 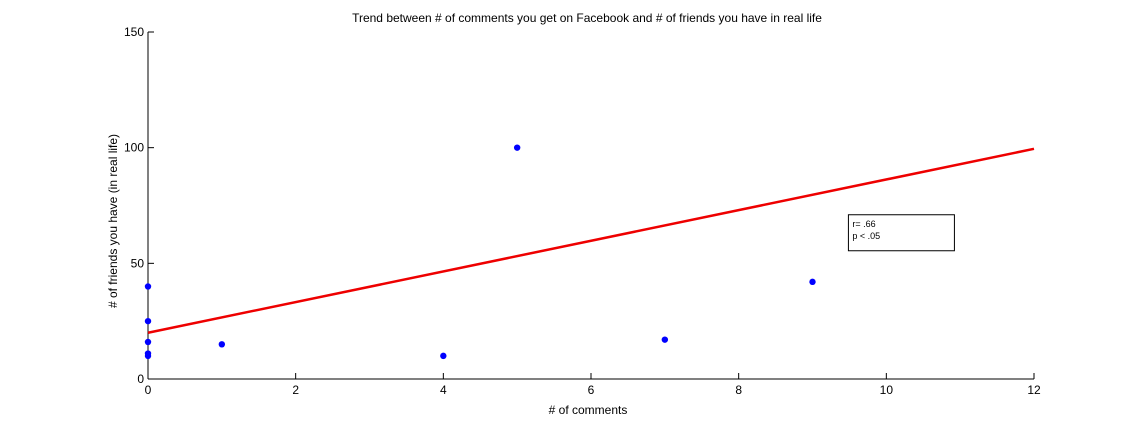 I want to click on x-tick-label: 0, so click(x=148, y=390).